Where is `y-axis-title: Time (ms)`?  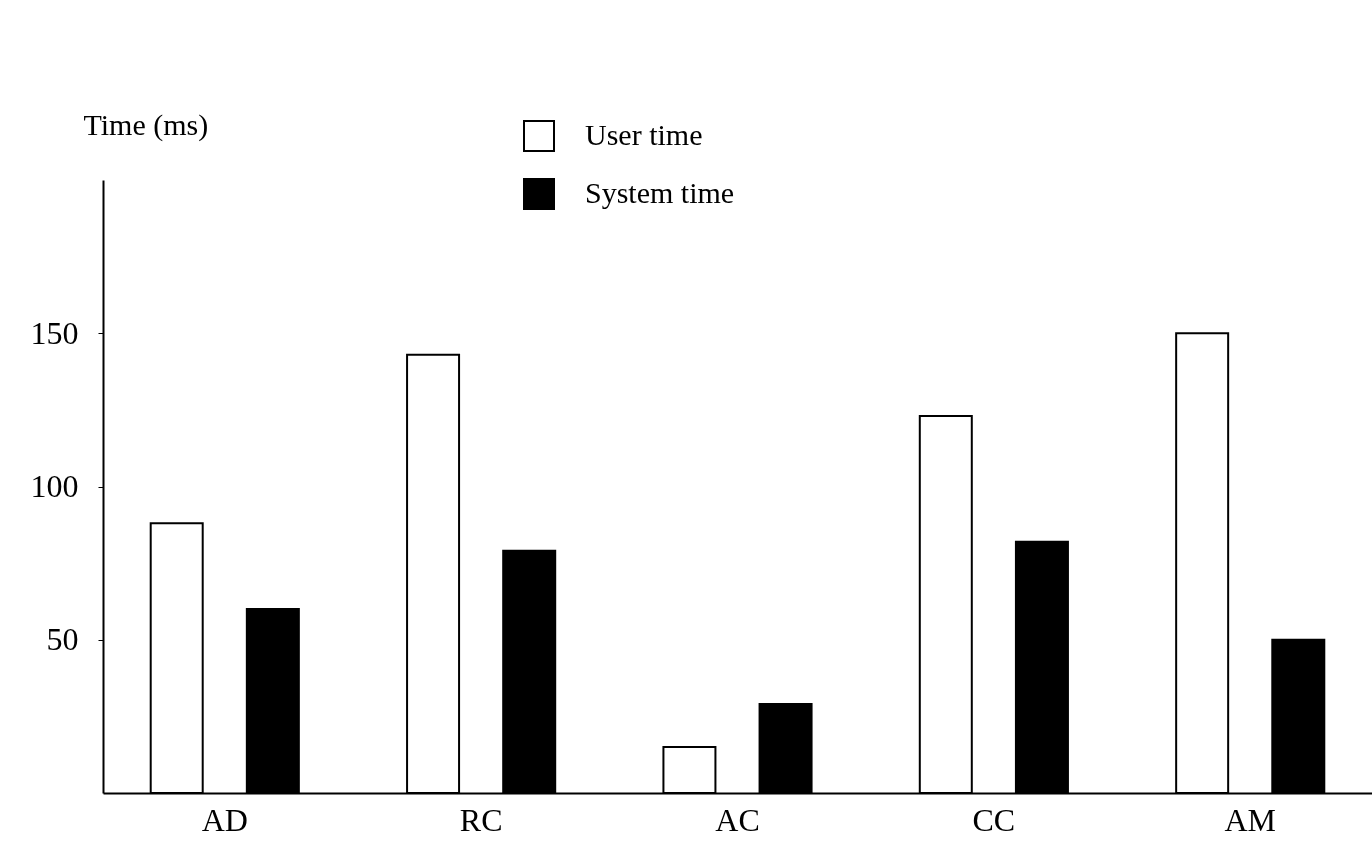
y-axis-title: Time (ms) is located at coordinates (146, 124).